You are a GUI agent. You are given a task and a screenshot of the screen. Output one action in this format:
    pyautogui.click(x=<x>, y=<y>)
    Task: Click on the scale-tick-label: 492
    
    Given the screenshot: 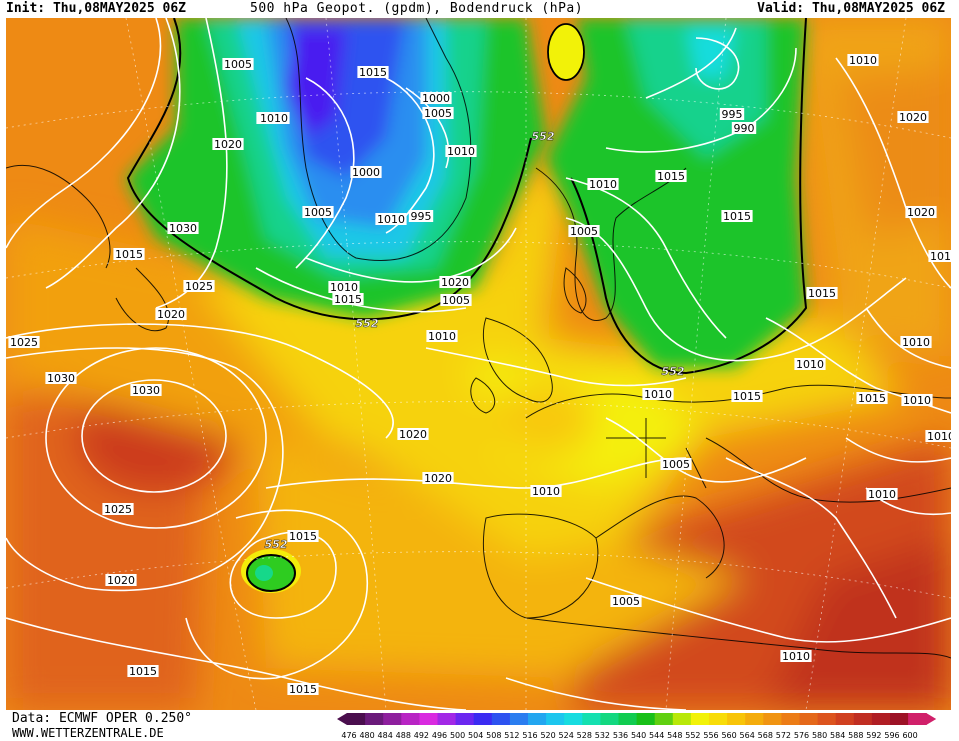 What is the action you would take?
    pyautogui.click(x=421, y=735)
    